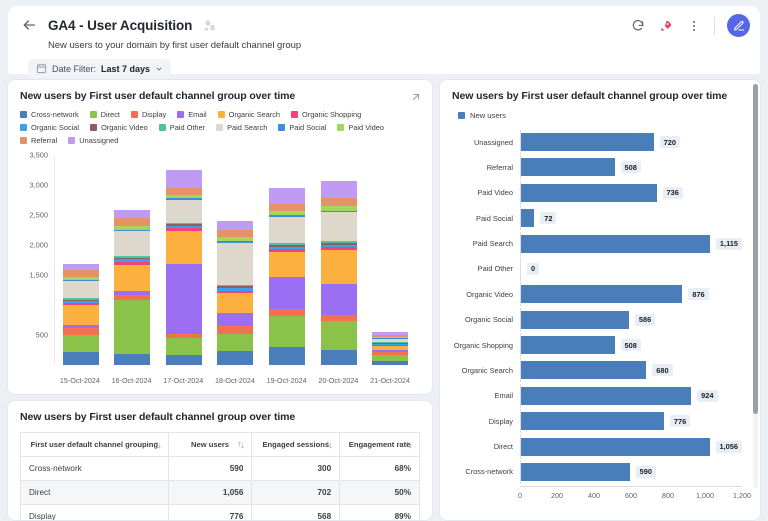 This screenshot has height=521, width=768. I want to click on table-row: Display 776 568 89%, so click(220, 512).